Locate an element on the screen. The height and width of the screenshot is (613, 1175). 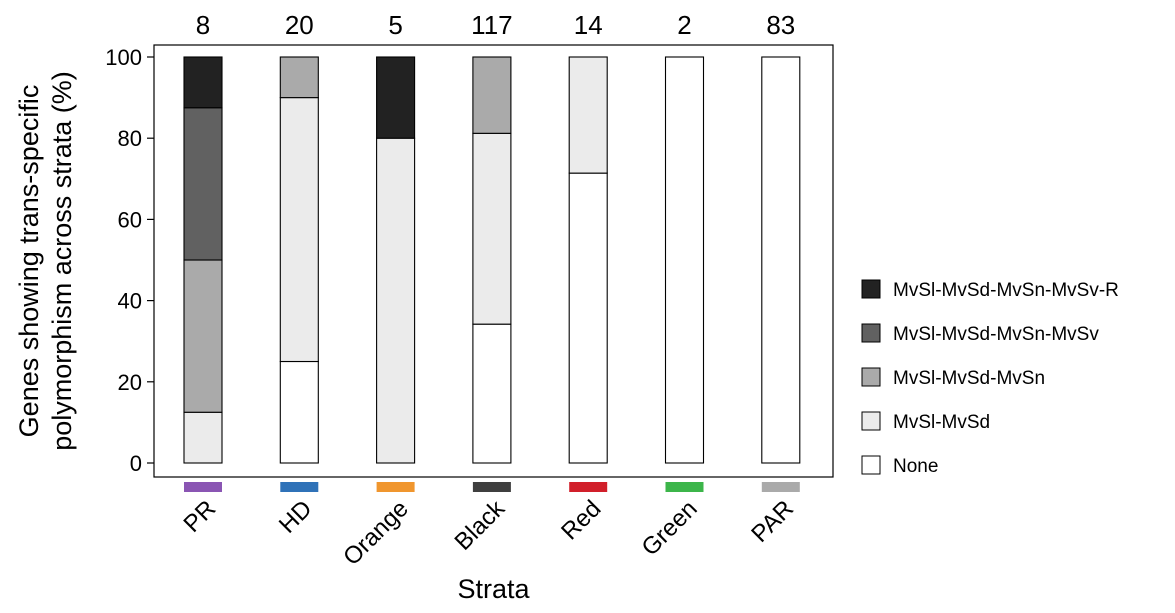
bar-par-none is located at coordinates (781, 260).